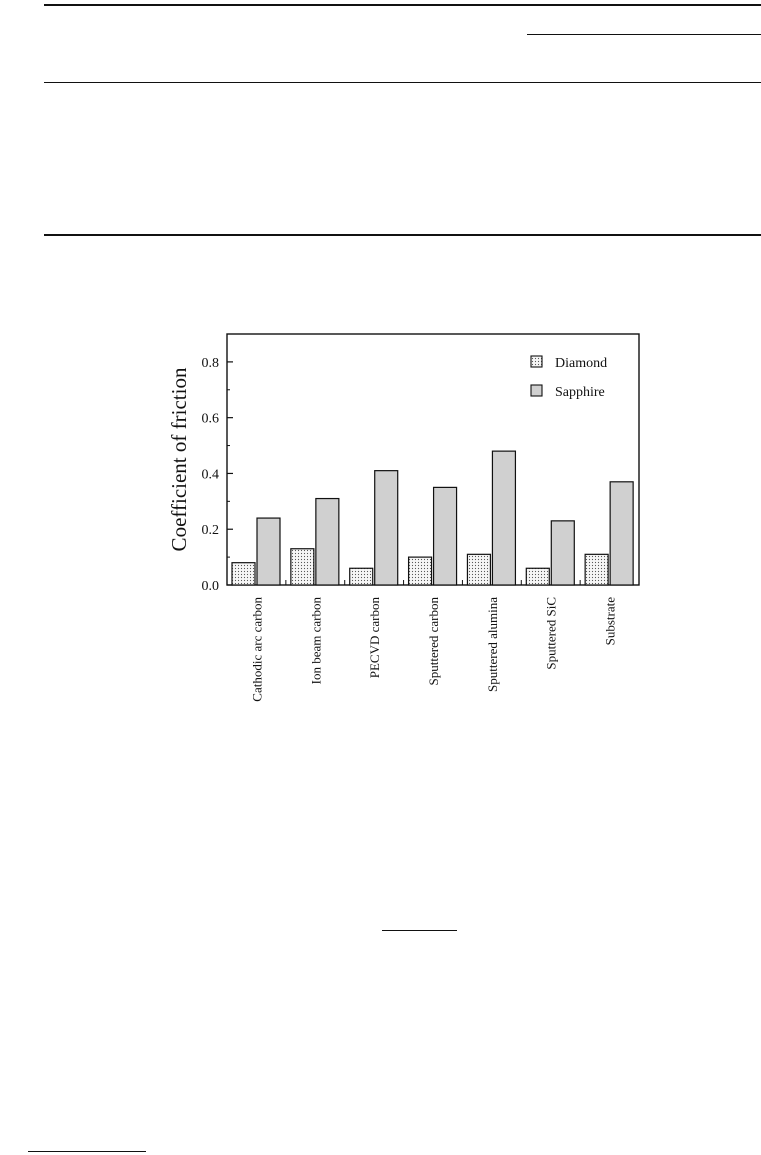  I want to click on chart-bars, so click(432, 518).